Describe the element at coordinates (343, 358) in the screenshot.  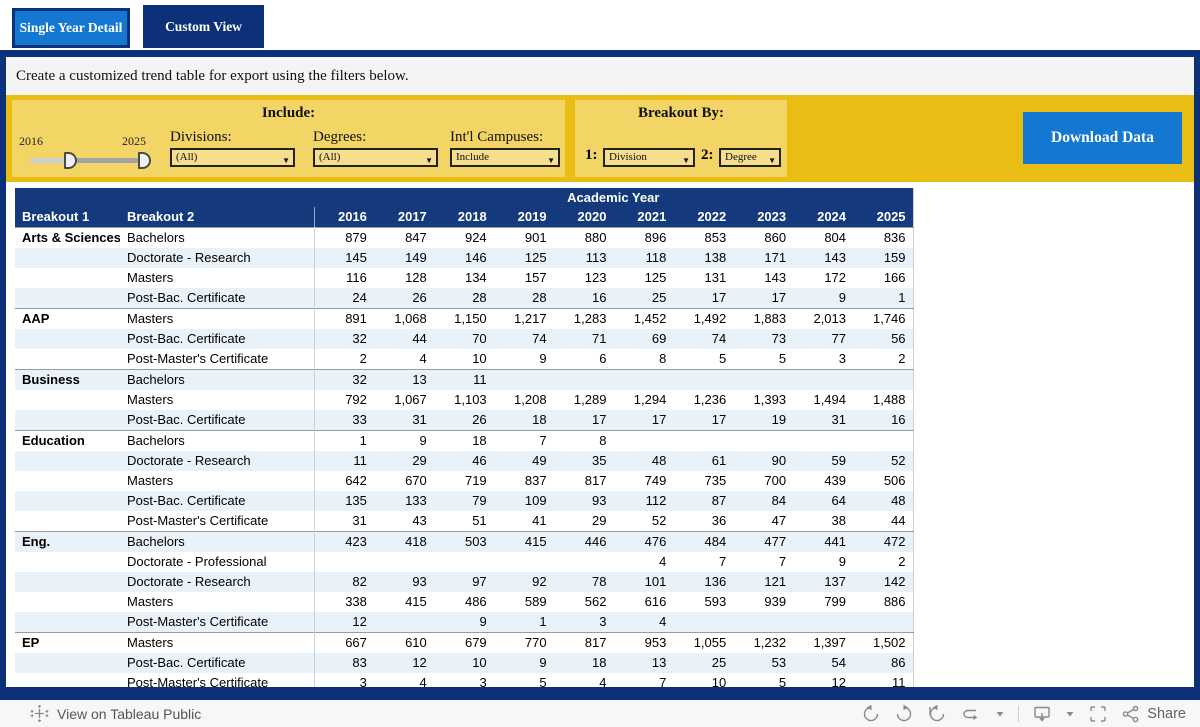
I see `year-value-cell: 2` at that location.